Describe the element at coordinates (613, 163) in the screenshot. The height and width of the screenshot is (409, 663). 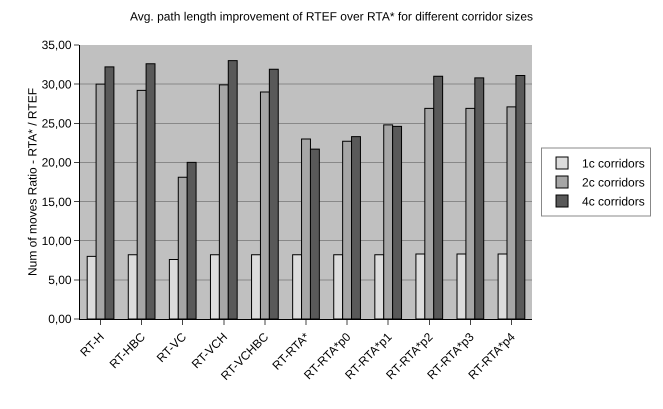
I see `legend-label: 1c corridors` at that location.